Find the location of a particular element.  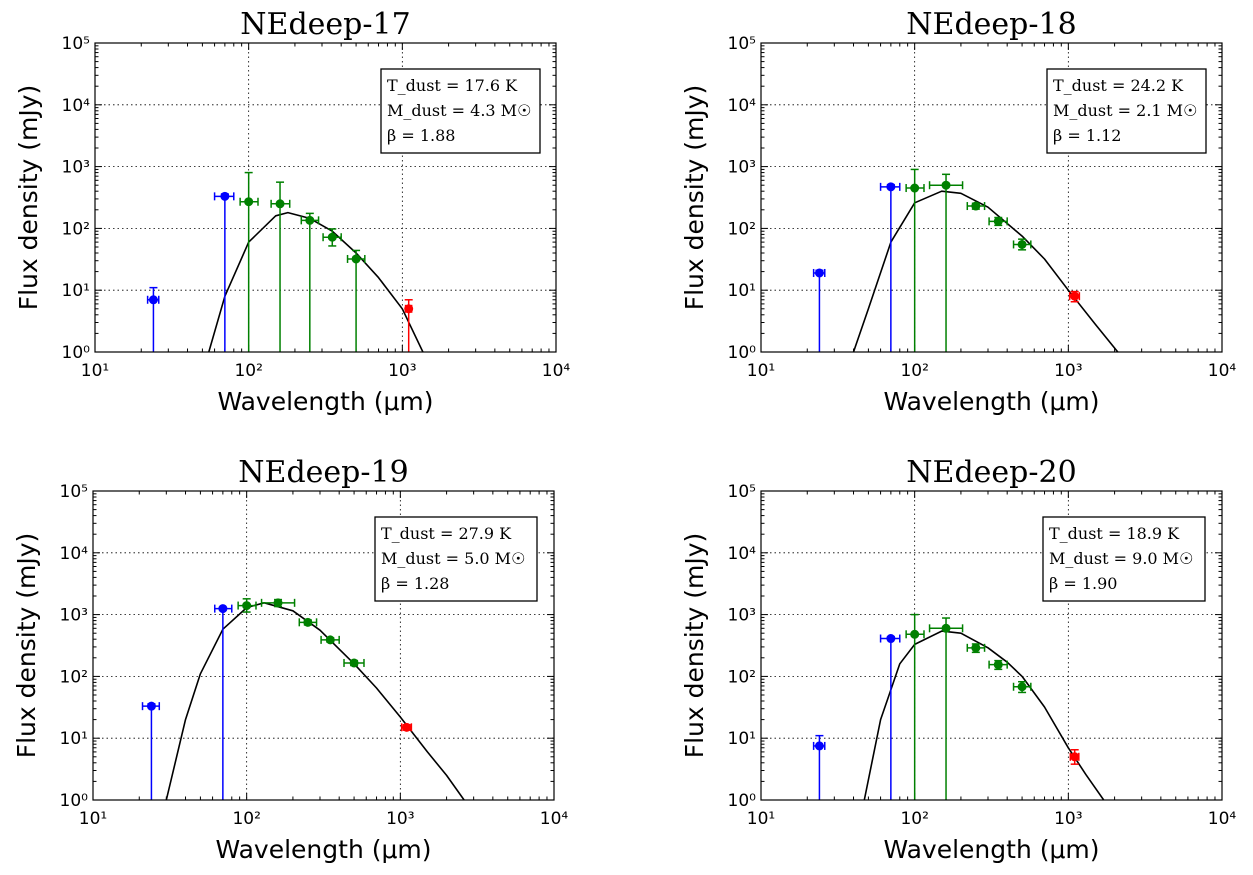

annotation-line-3: β = 1.88 is located at coordinates (421, 135).